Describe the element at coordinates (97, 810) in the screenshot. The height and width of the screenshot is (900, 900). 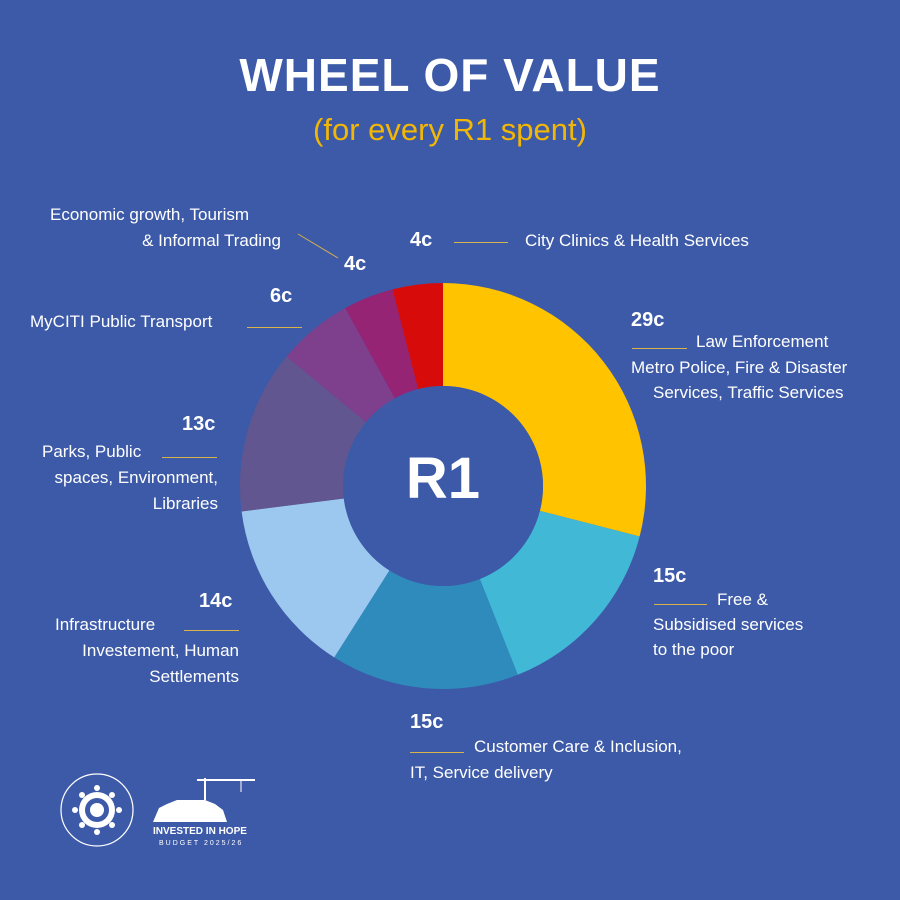
I see `city-of-cape-town-seal` at that location.